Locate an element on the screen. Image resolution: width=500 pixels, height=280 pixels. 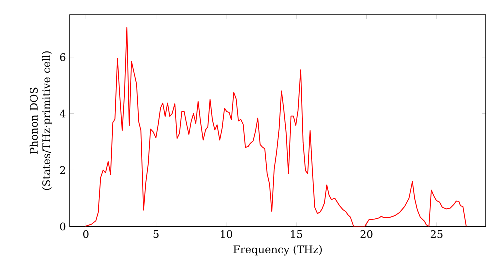
x-tick-label: 0 is located at coordinates (86, 234).